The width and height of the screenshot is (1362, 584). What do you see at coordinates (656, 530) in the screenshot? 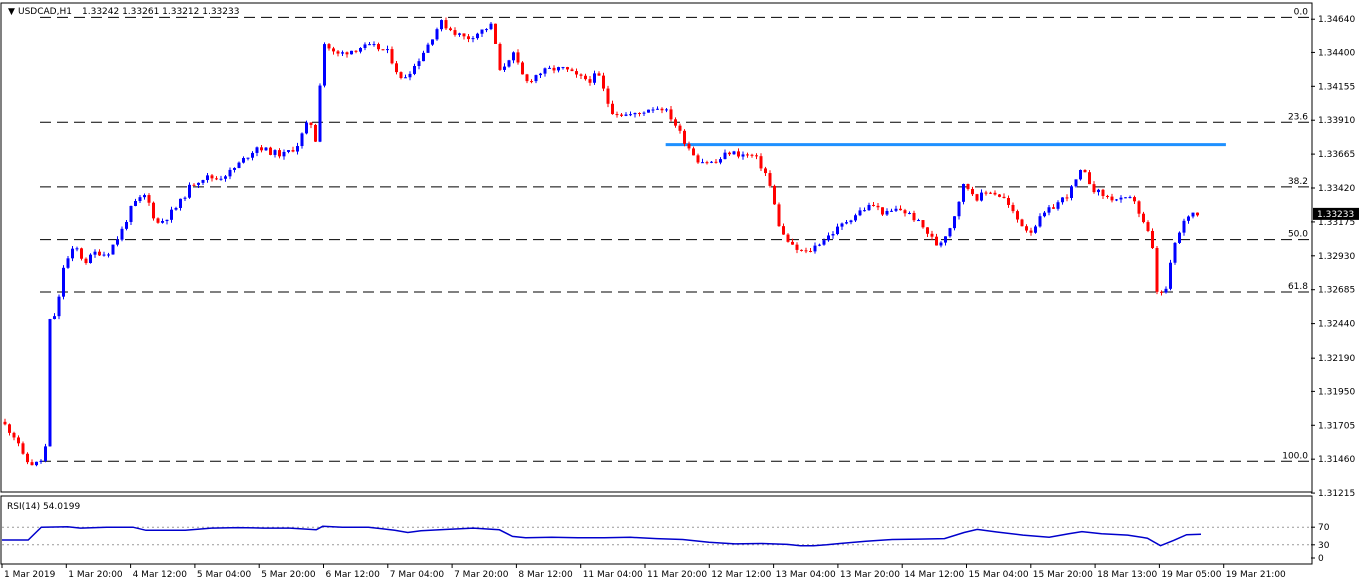
I see `rsi-panel: RSI(14) 54.0199` at bounding box center [656, 530].